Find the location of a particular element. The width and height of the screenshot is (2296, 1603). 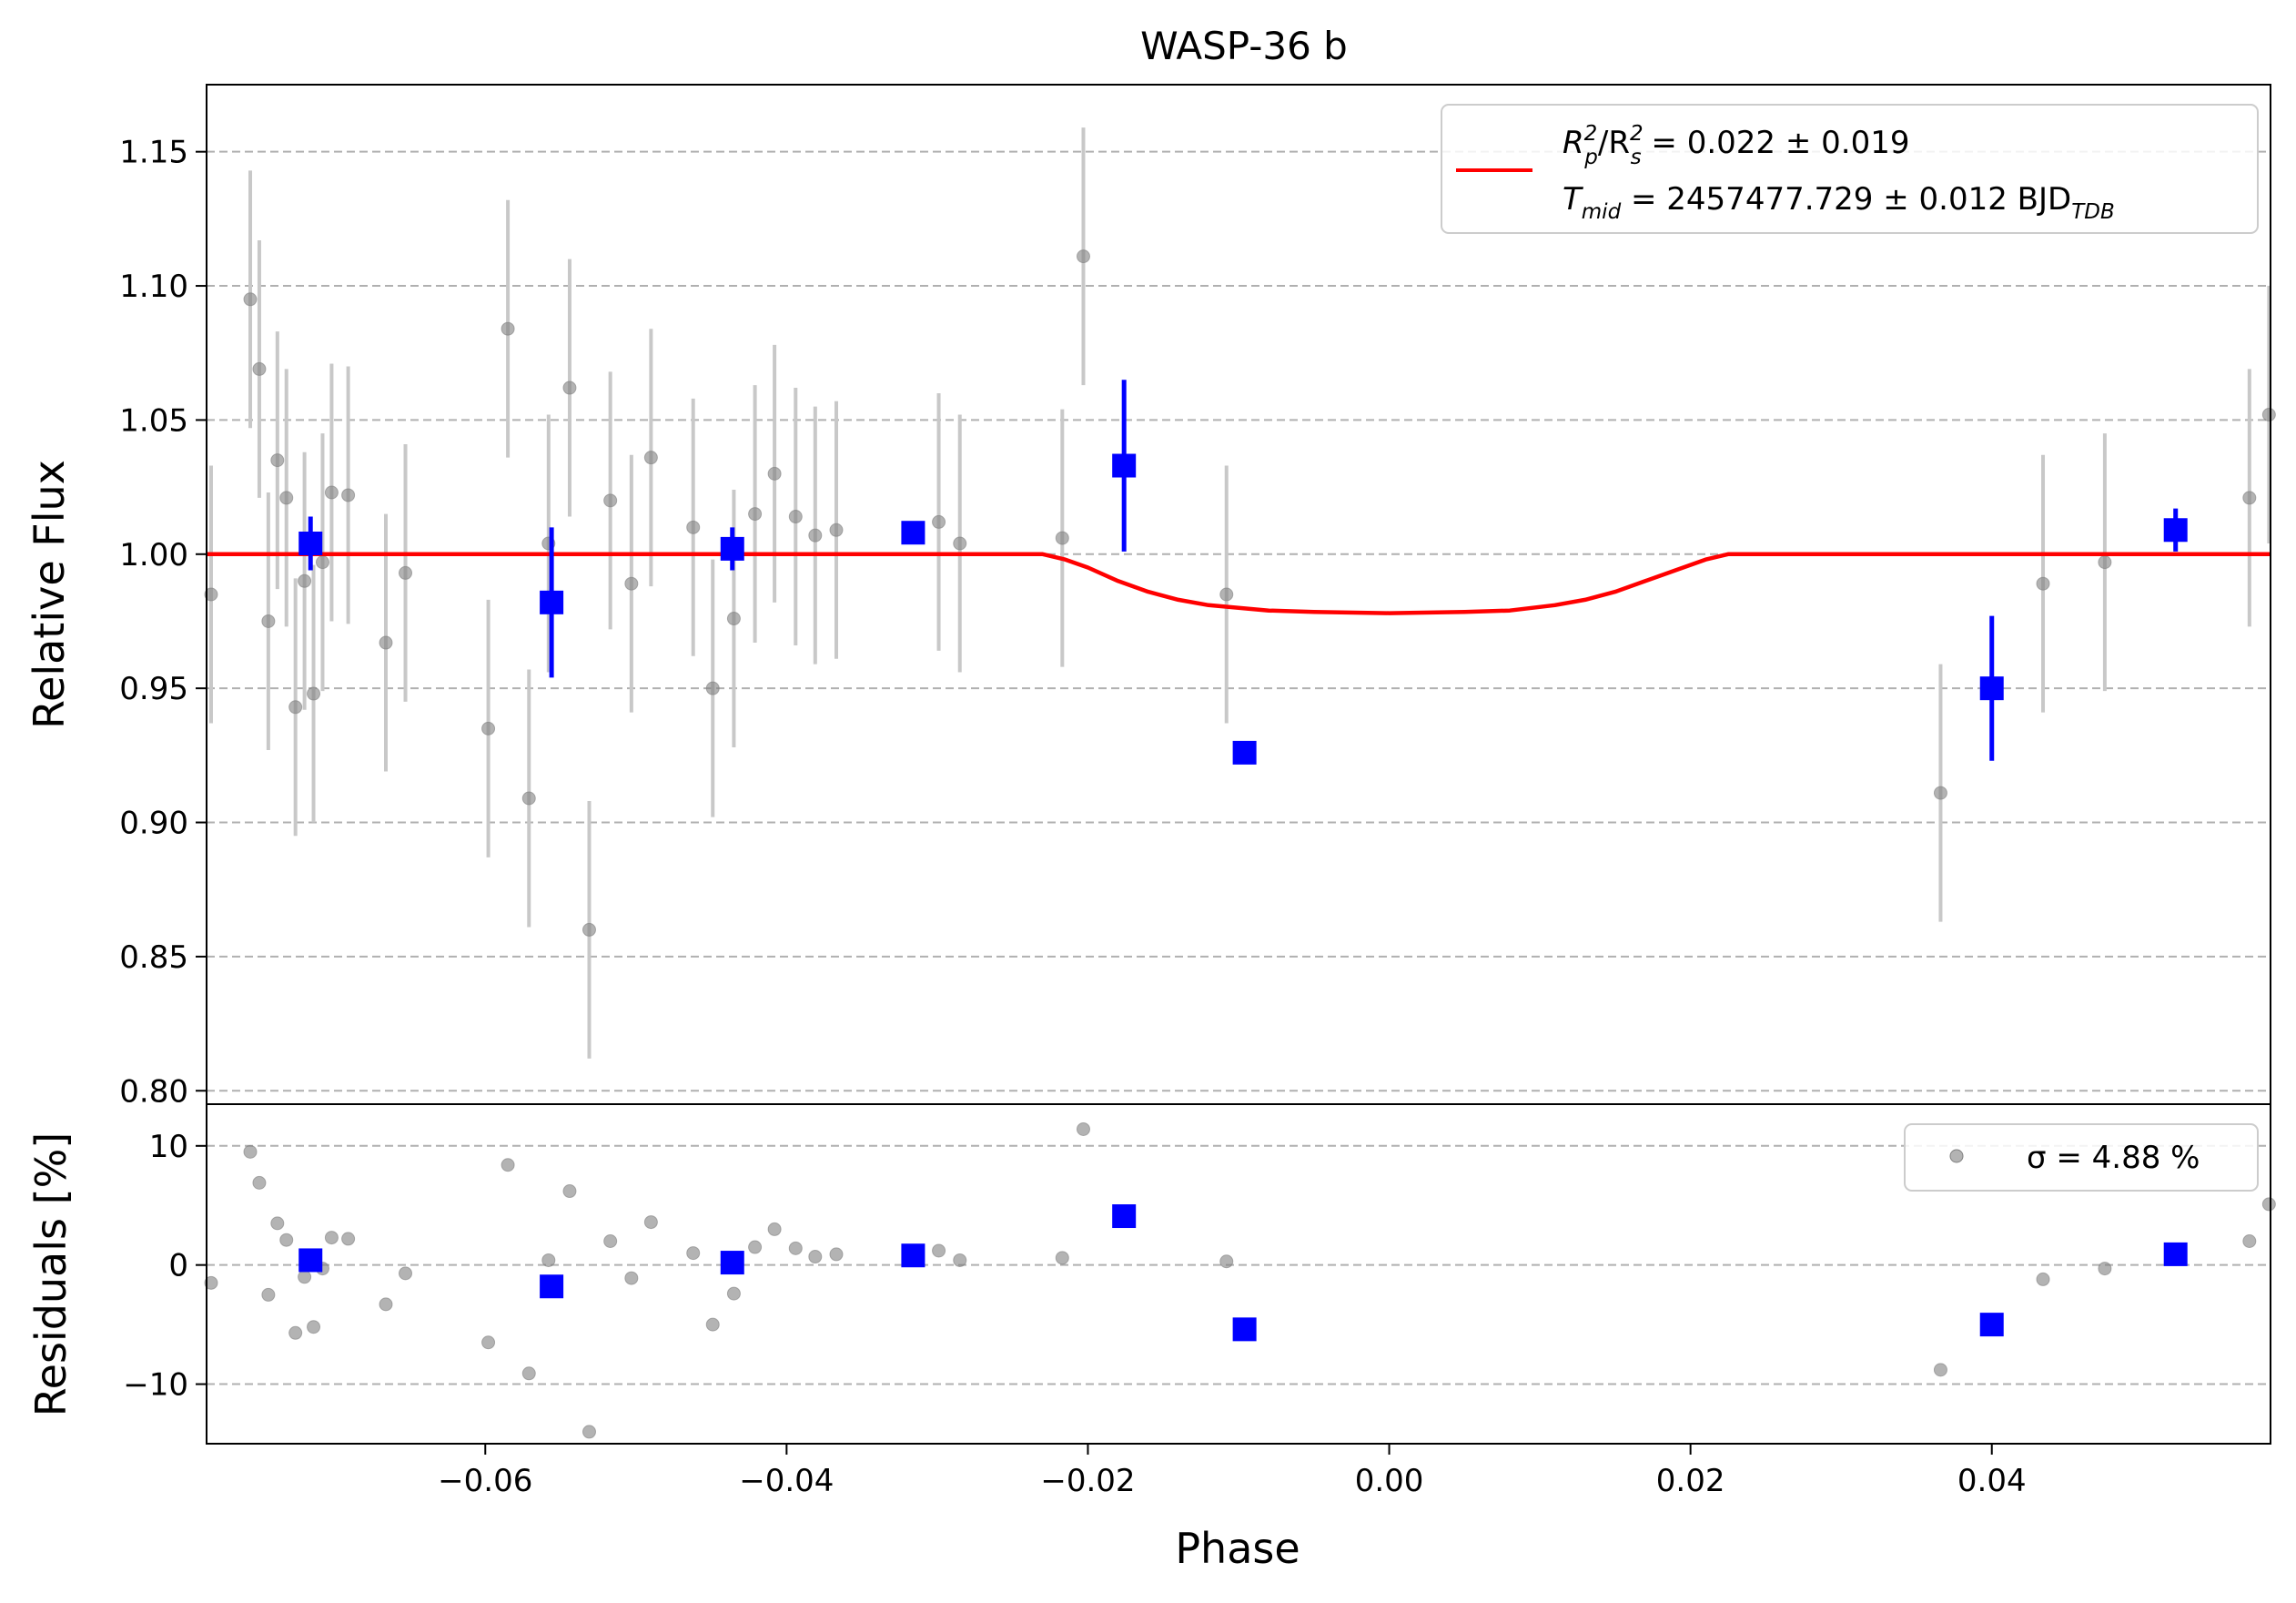

main-legend-mid-time: Tmid = 2457477.729 ± 0.012 BJDTDB is located at coordinates (1839, 202).